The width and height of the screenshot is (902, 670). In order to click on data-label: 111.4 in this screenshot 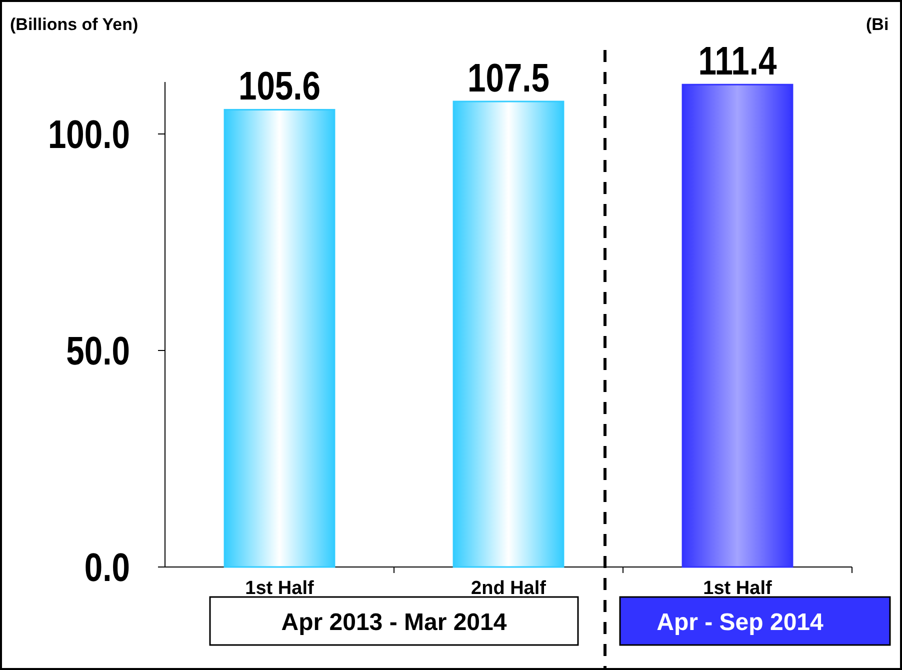, I will do `click(738, 61)`.